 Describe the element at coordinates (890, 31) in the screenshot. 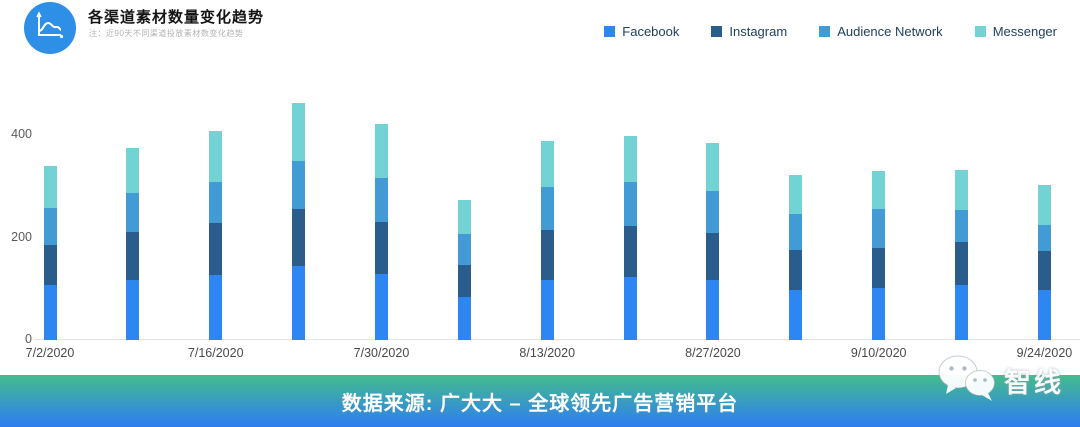

I see `legend-item-label: Audience Network` at that location.